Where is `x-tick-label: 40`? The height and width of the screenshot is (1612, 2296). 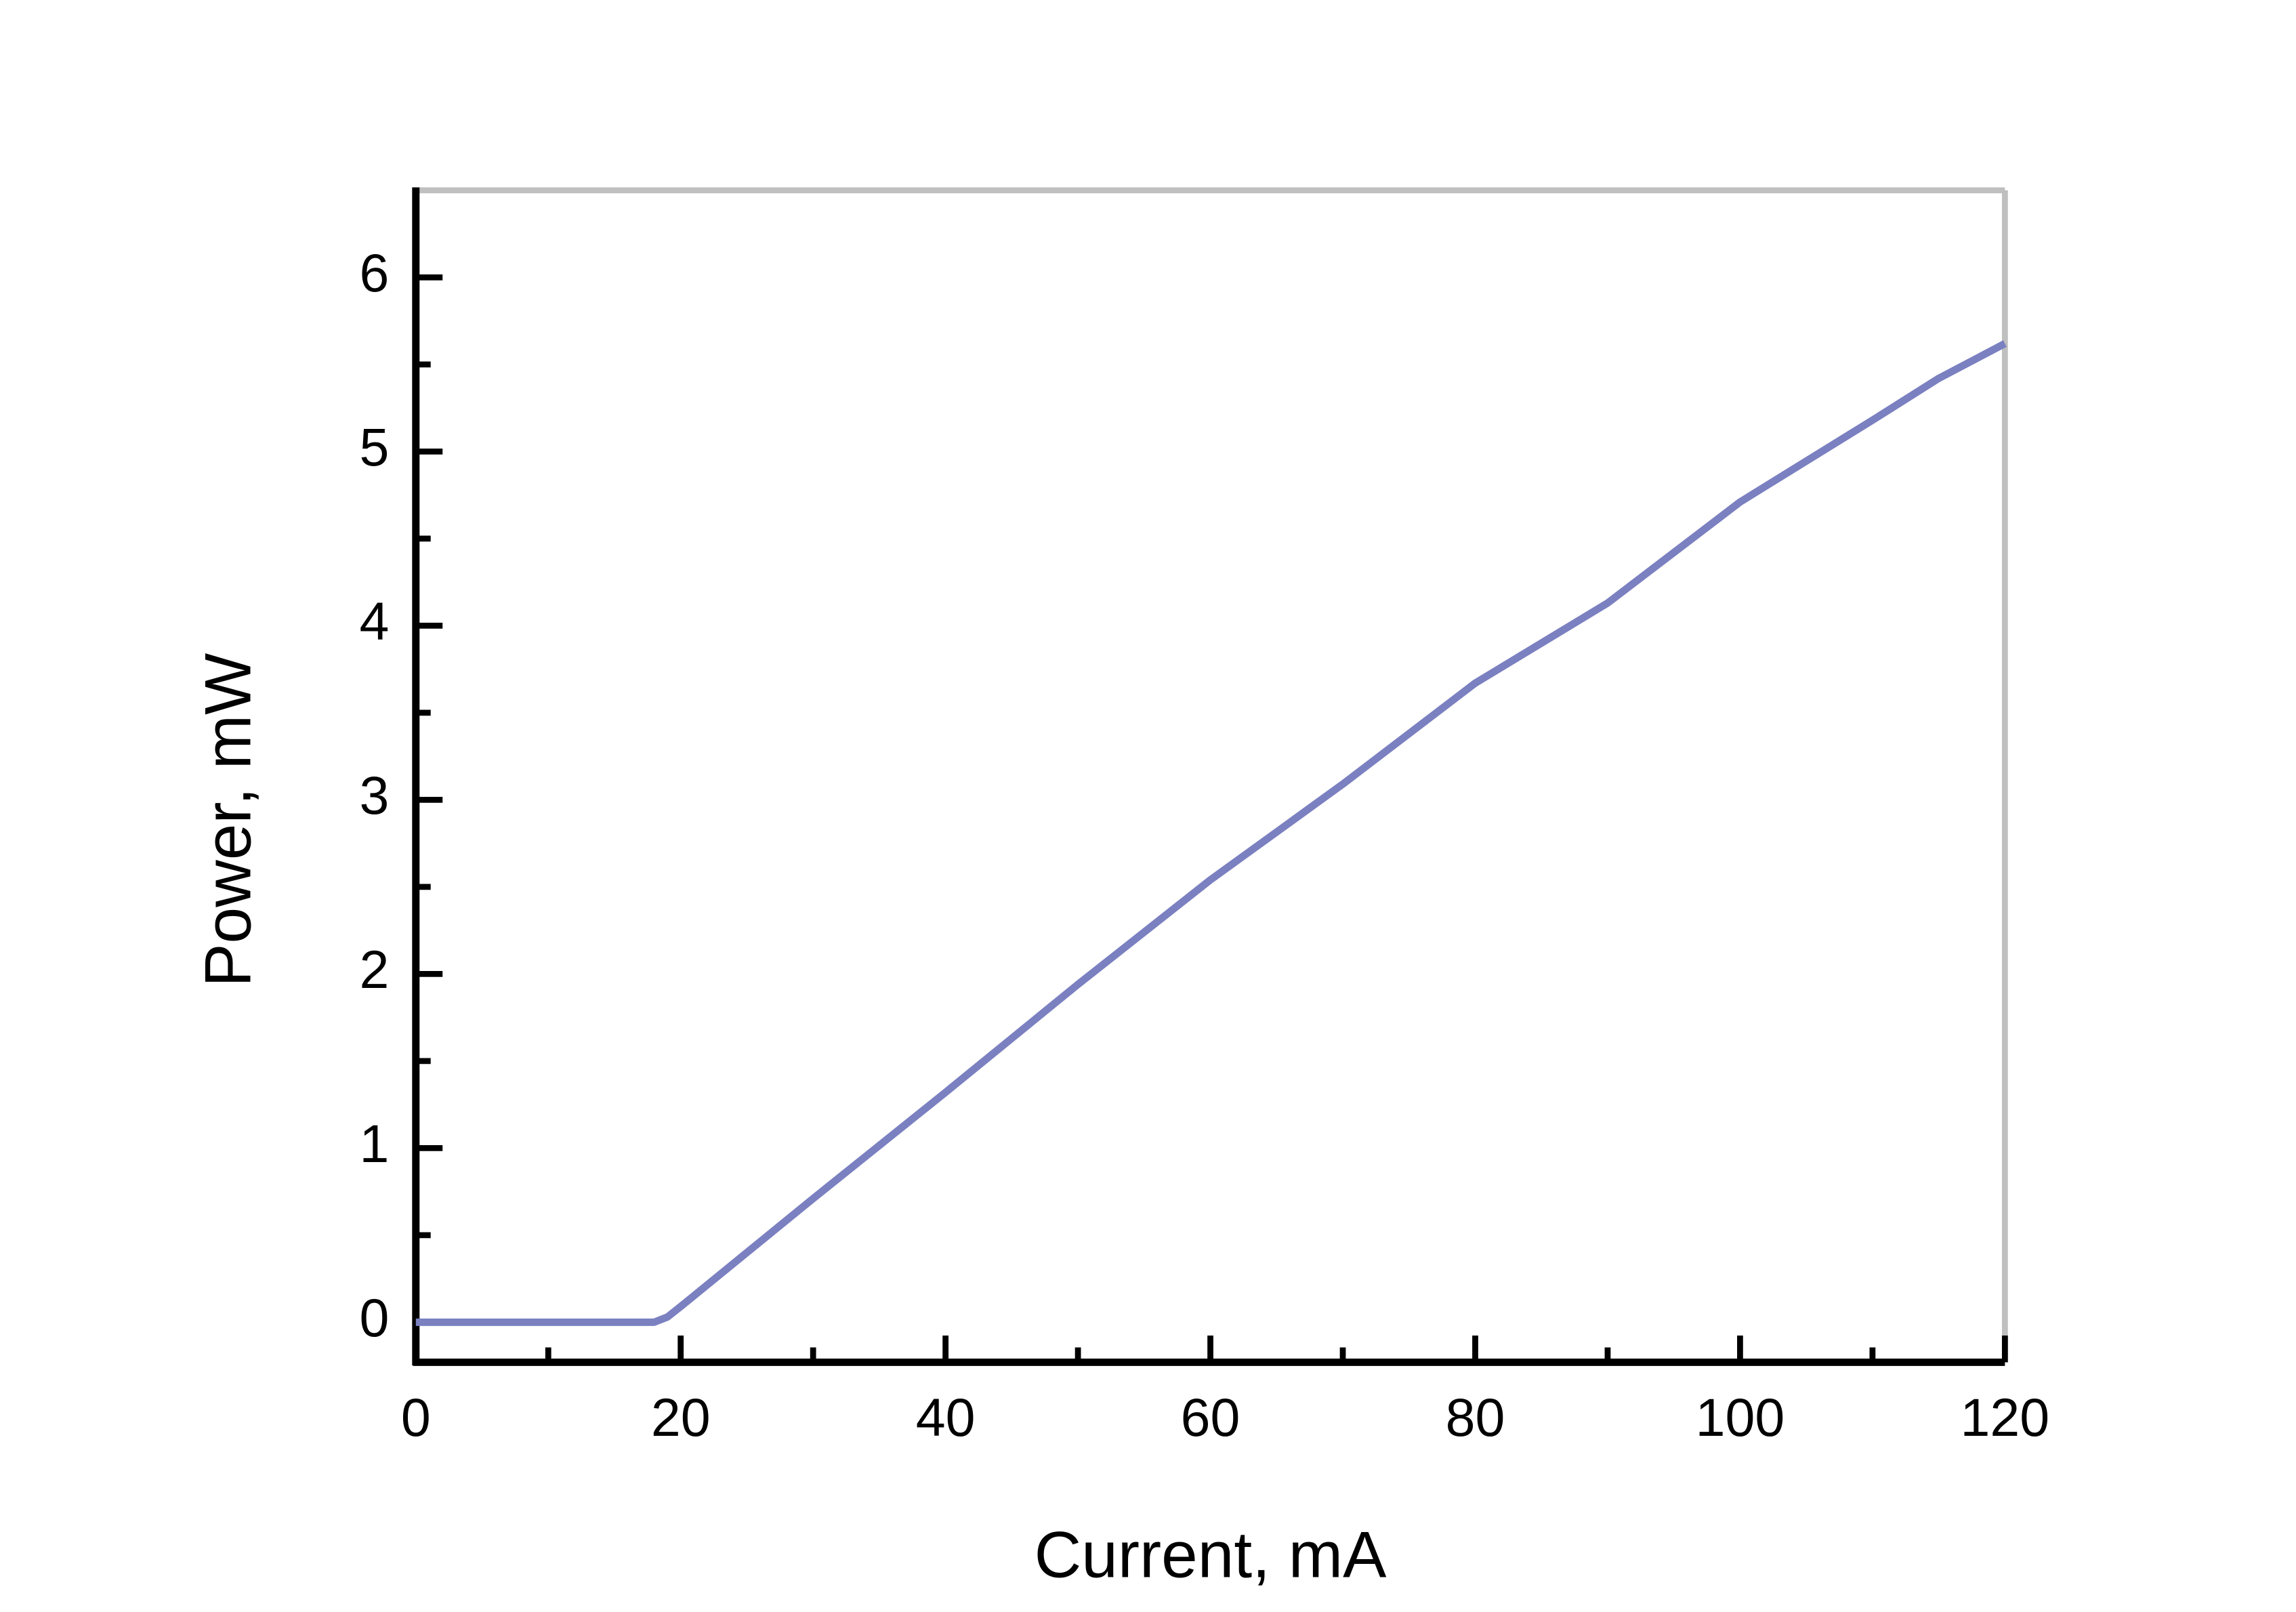
x-tick-label: 40 is located at coordinates (946, 1417).